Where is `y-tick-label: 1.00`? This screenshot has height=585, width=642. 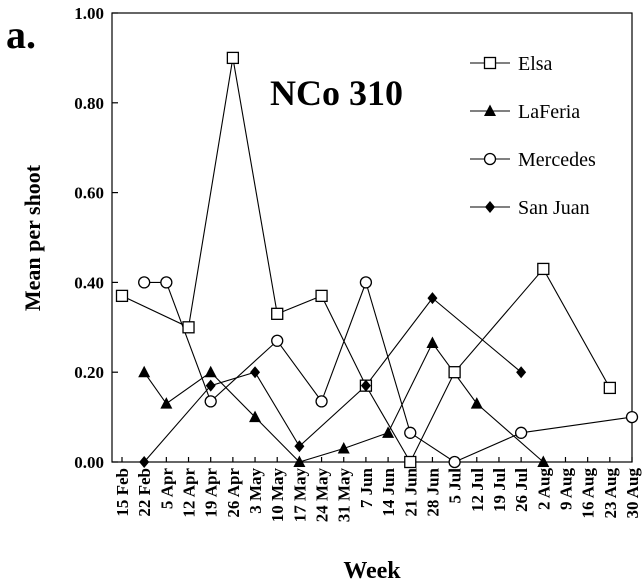 y-tick-label: 1.00 is located at coordinates (89, 13).